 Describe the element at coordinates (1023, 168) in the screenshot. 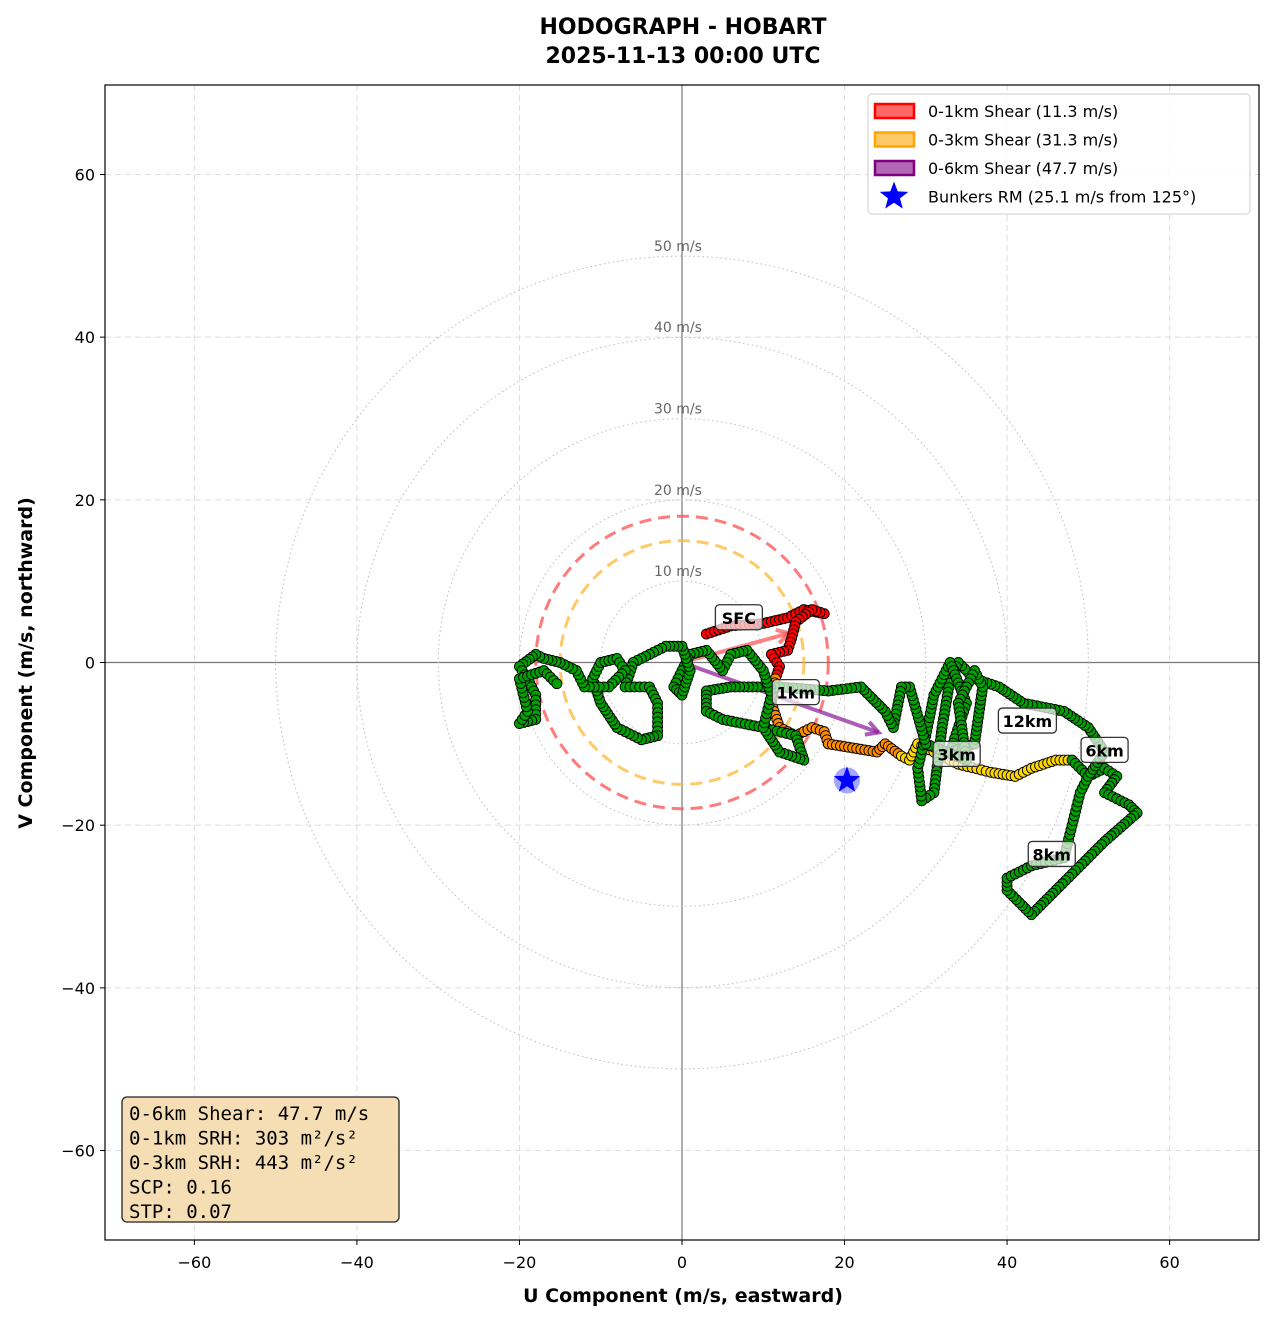

I see `legend-label: 0-6km Shear (47.7 m/s)` at that location.